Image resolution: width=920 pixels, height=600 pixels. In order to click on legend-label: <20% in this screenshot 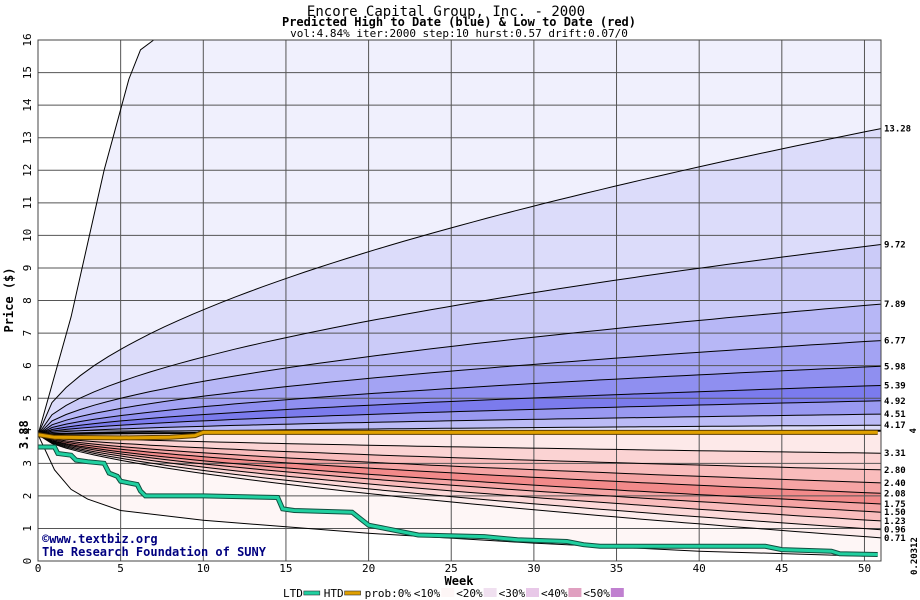, I will do `click(469, 593)`.